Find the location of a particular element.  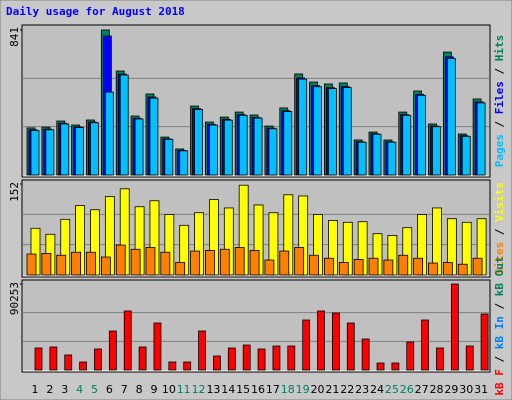

x-tick-label: 17 is located at coordinates (273, 389).